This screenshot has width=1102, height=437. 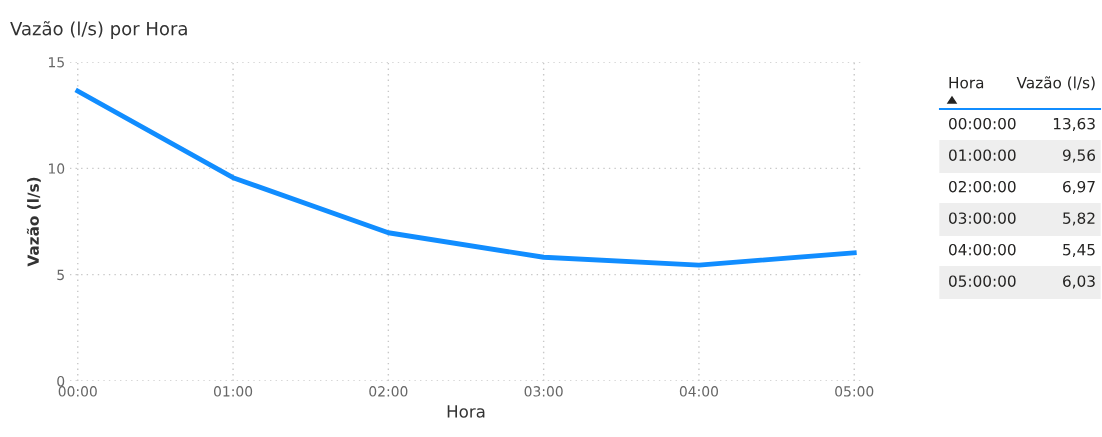 What do you see at coordinates (1074, 124) in the screenshot?
I see `text: 13,63` at bounding box center [1074, 124].